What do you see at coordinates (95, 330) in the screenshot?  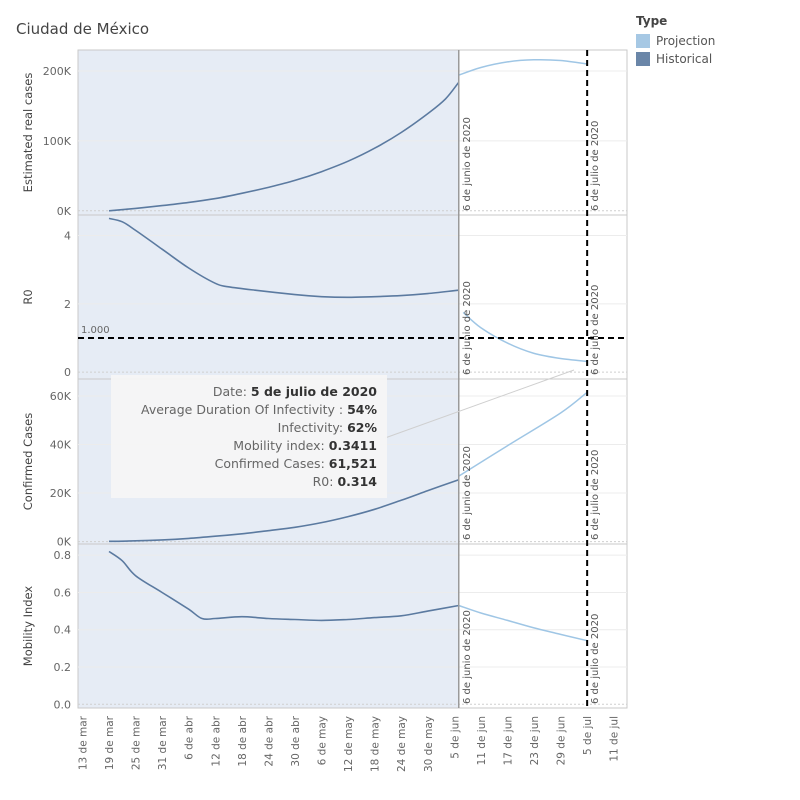 I see `r0-threshold-label: 1.000` at bounding box center [95, 330].